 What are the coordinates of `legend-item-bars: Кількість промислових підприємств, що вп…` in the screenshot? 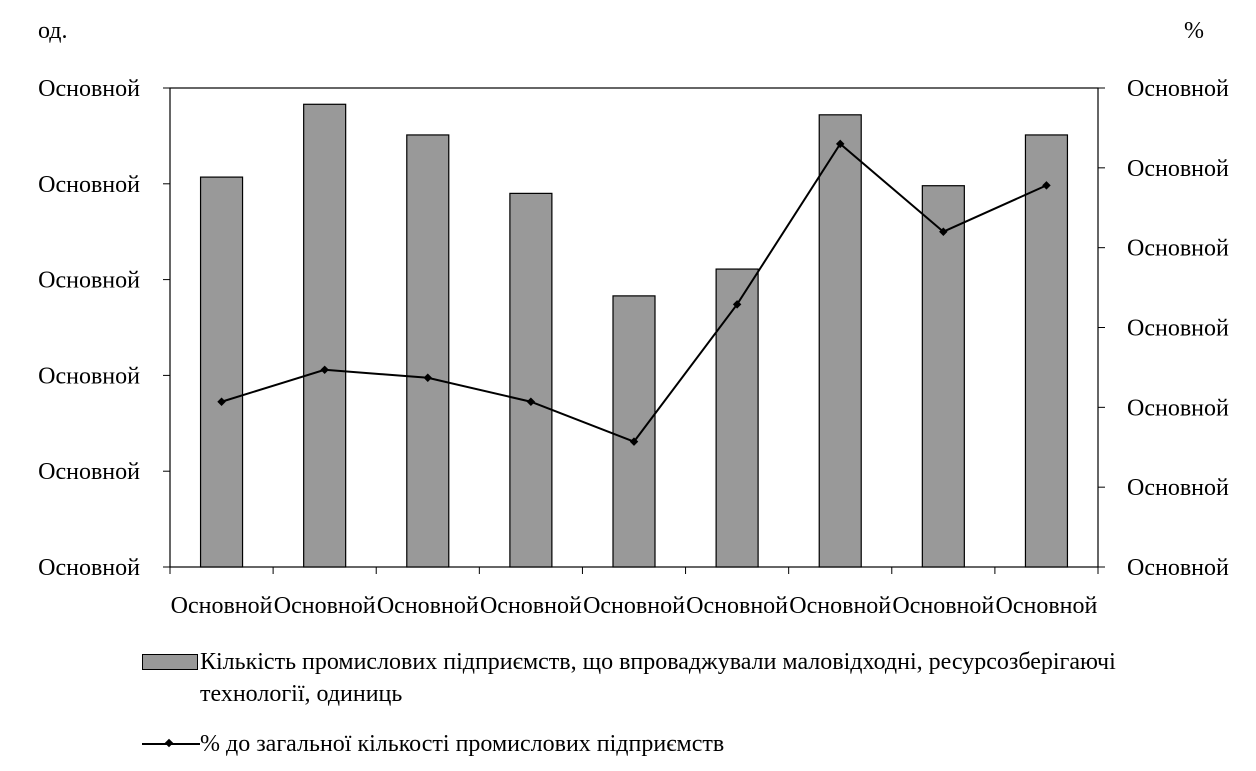 It's located at (642, 678).